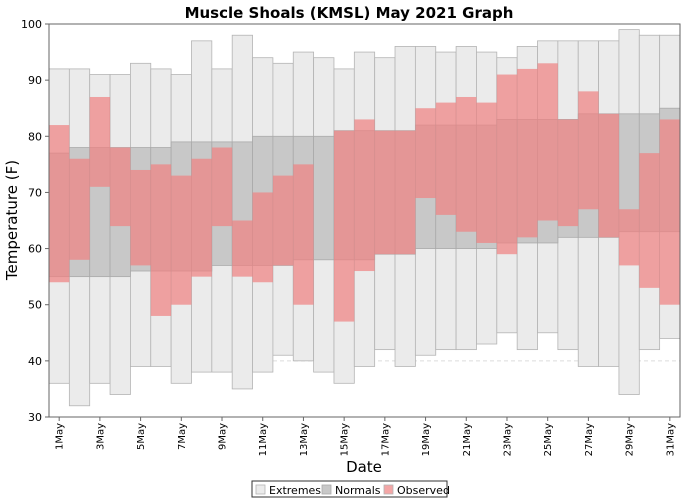  What do you see at coordinates (223, 436) in the screenshot?
I see `x-tick-label: 9May` at bounding box center [223, 436].